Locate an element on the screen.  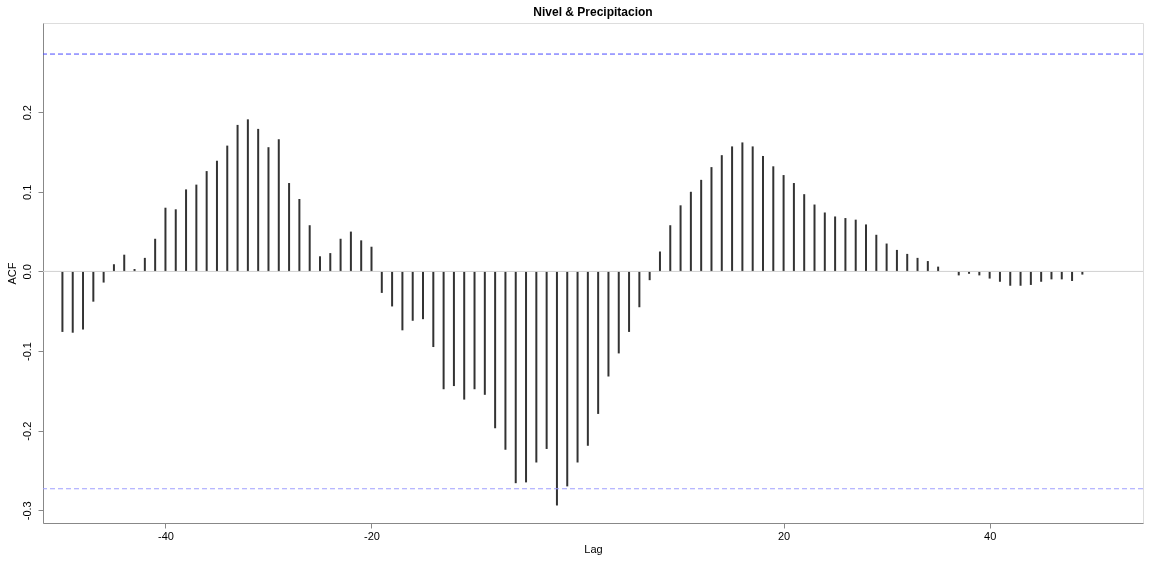
x-tick-label: 40 is located at coordinates (990, 535).